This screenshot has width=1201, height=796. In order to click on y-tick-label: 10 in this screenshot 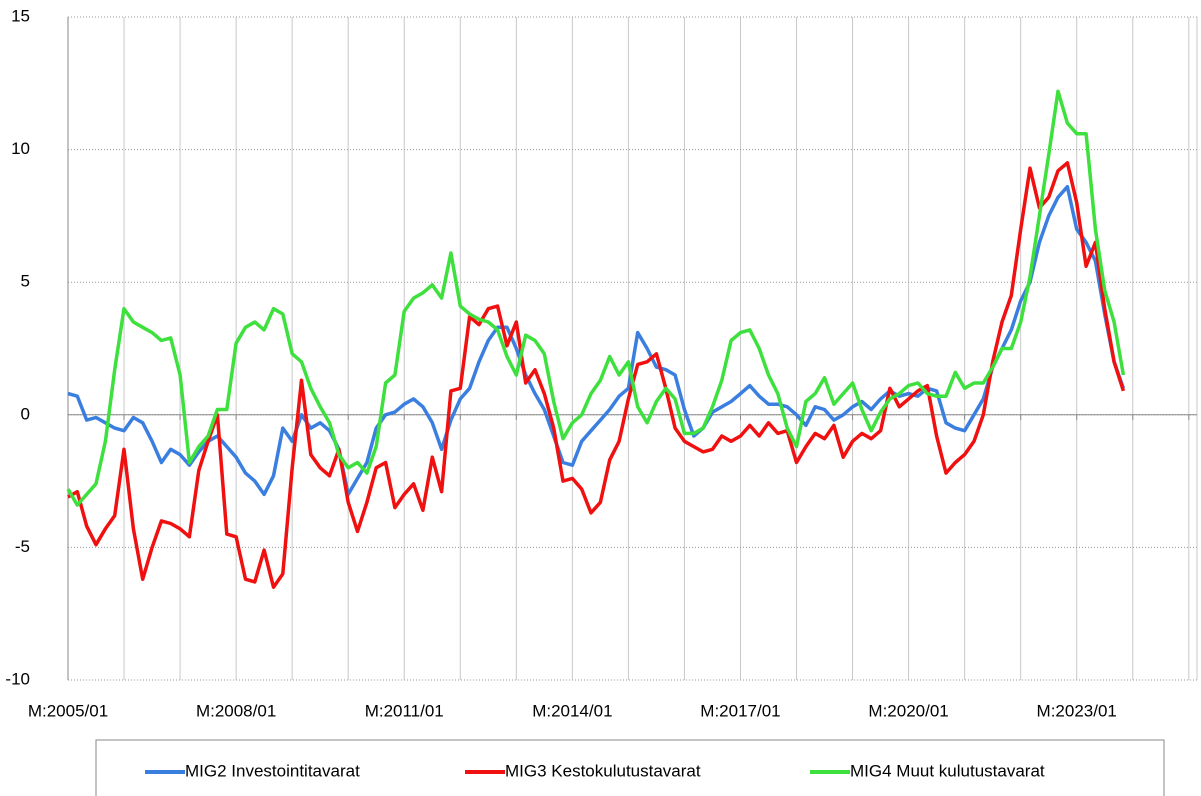, I will do `click(20, 148)`.